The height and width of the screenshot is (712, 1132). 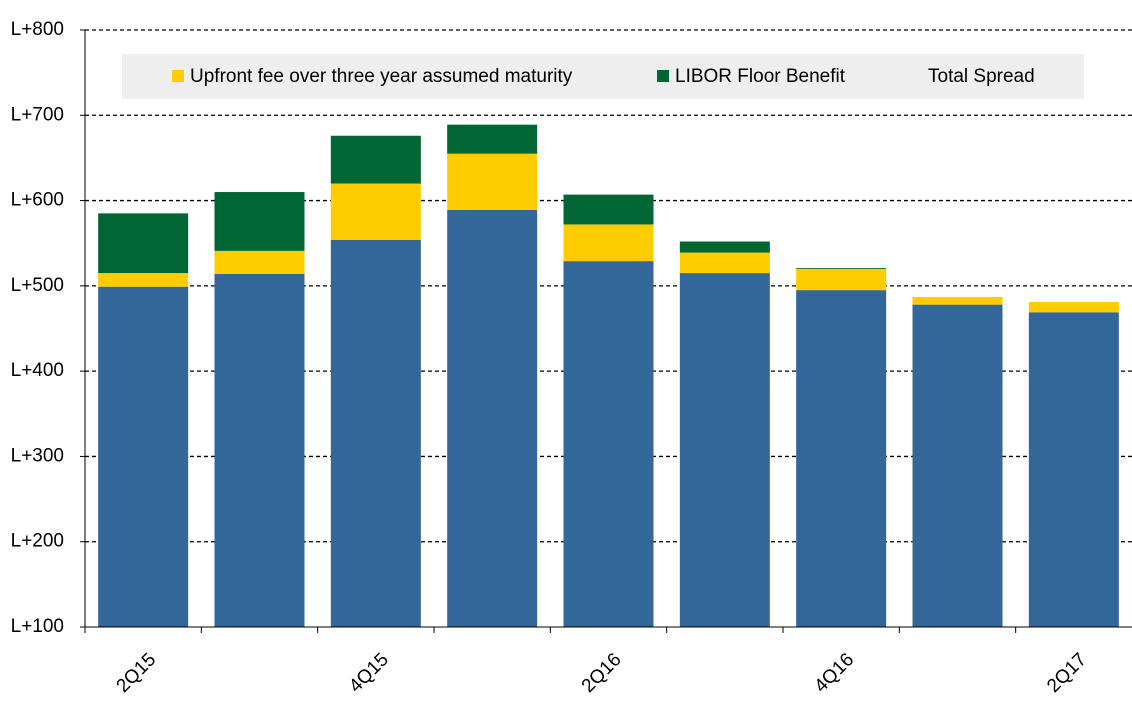 I want to click on y-tick-label: L+800, so click(x=37, y=29).